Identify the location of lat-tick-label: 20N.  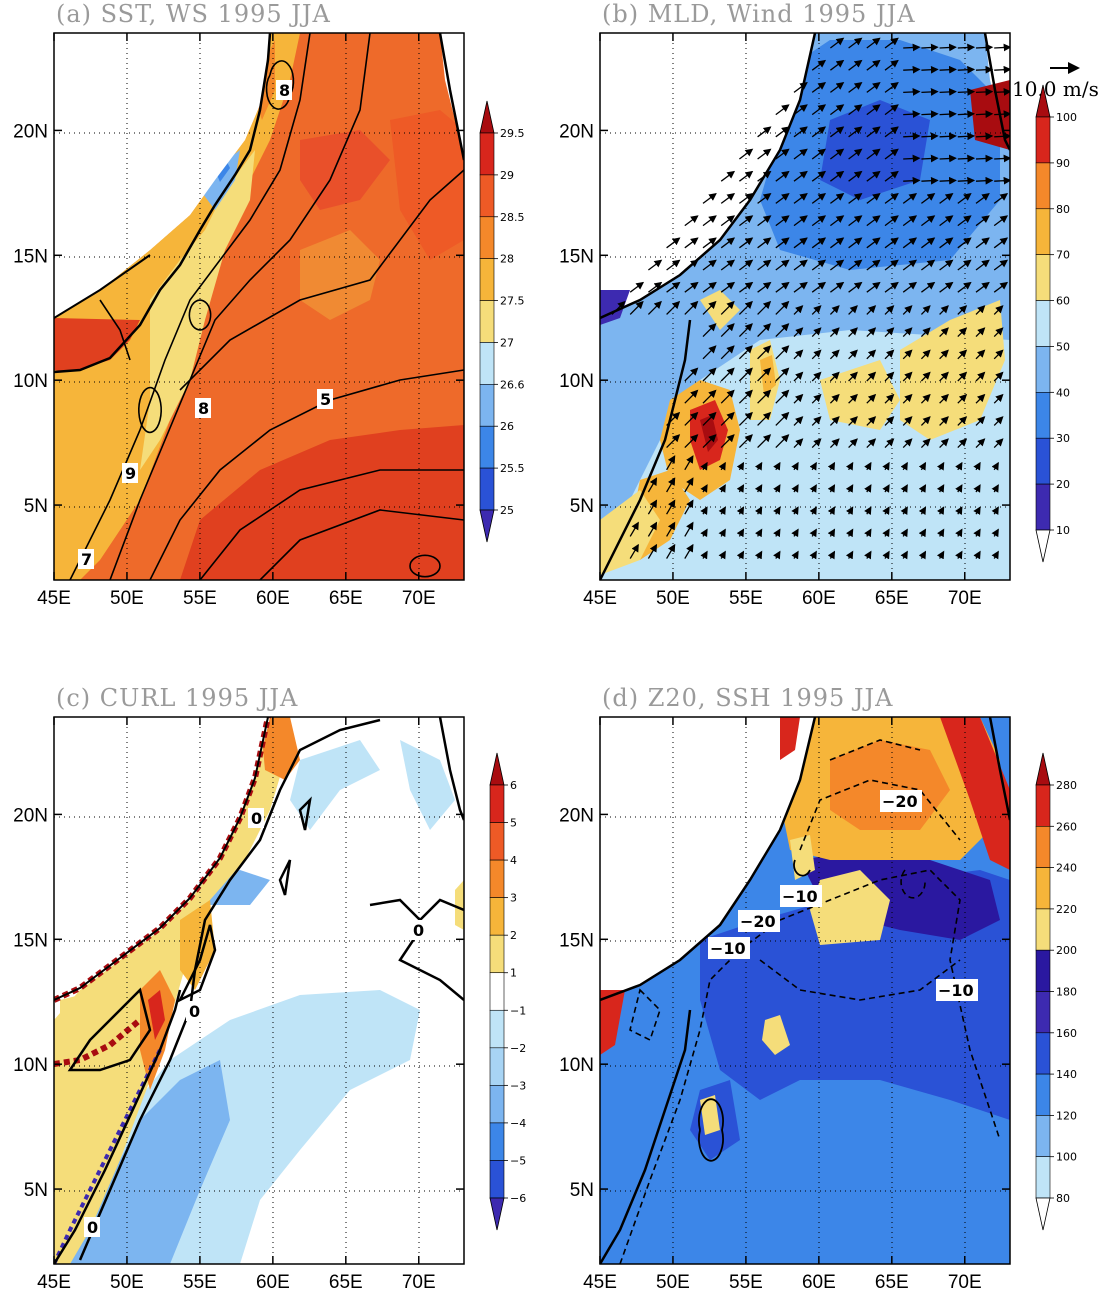
(576, 815).